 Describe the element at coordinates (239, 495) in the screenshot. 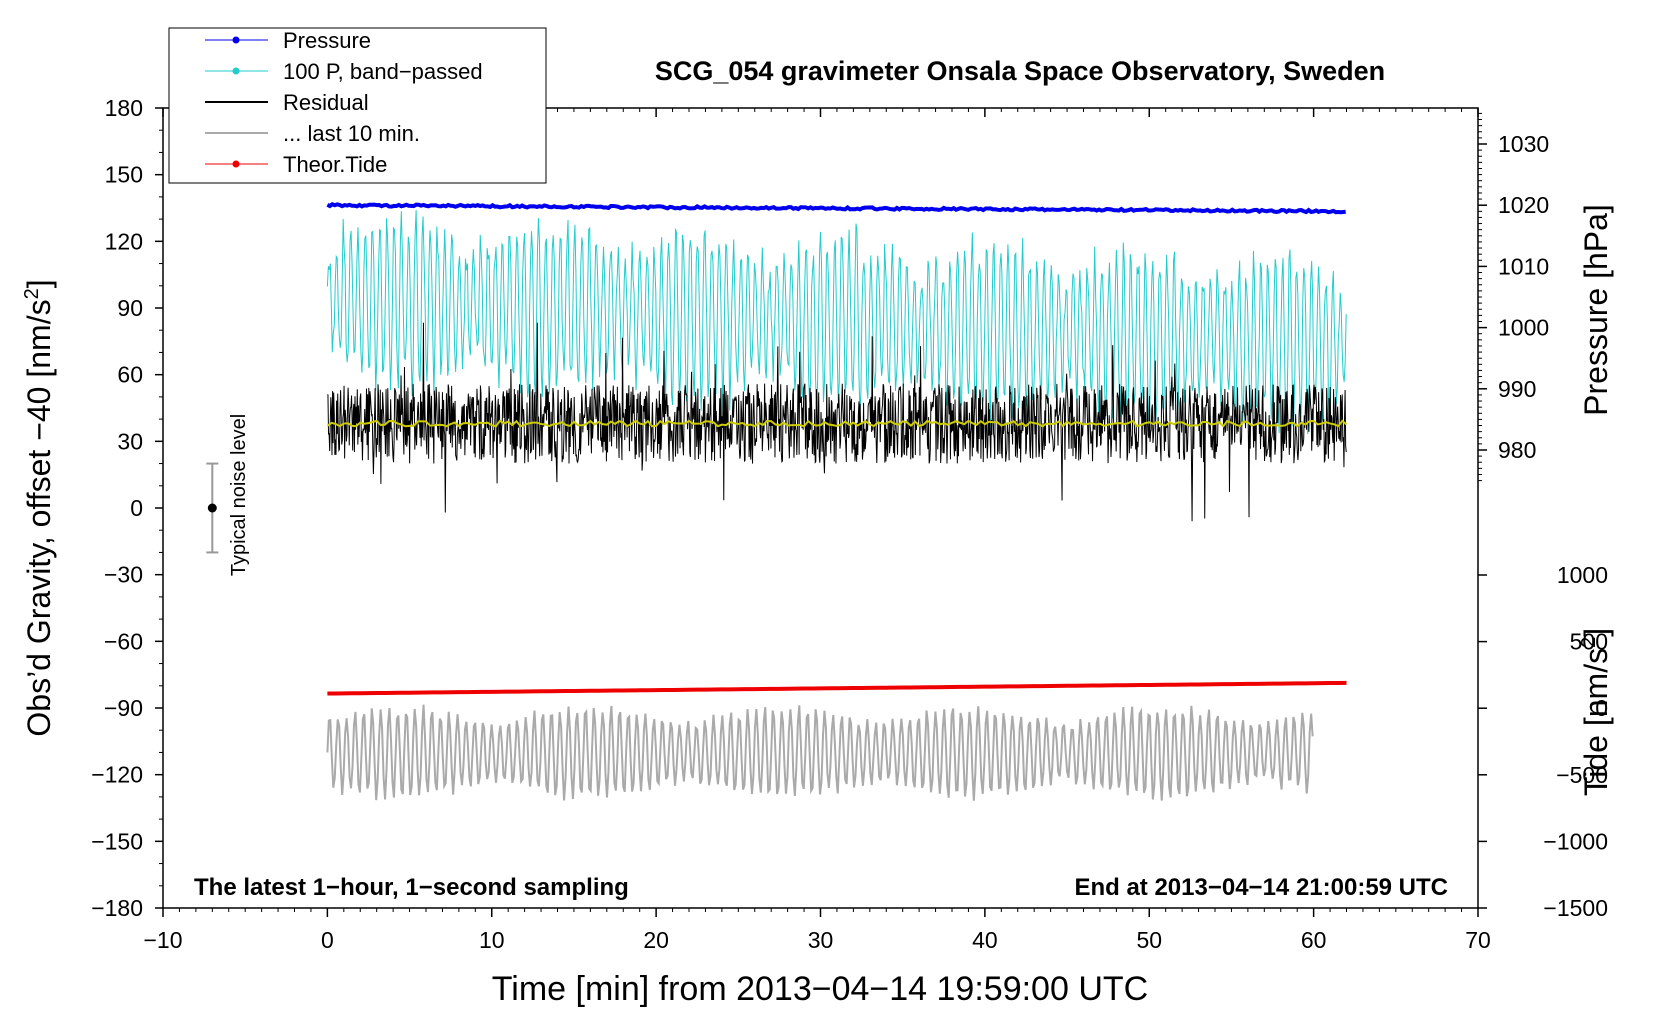

I see `noise-bar-label: Typical noise level` at that location.